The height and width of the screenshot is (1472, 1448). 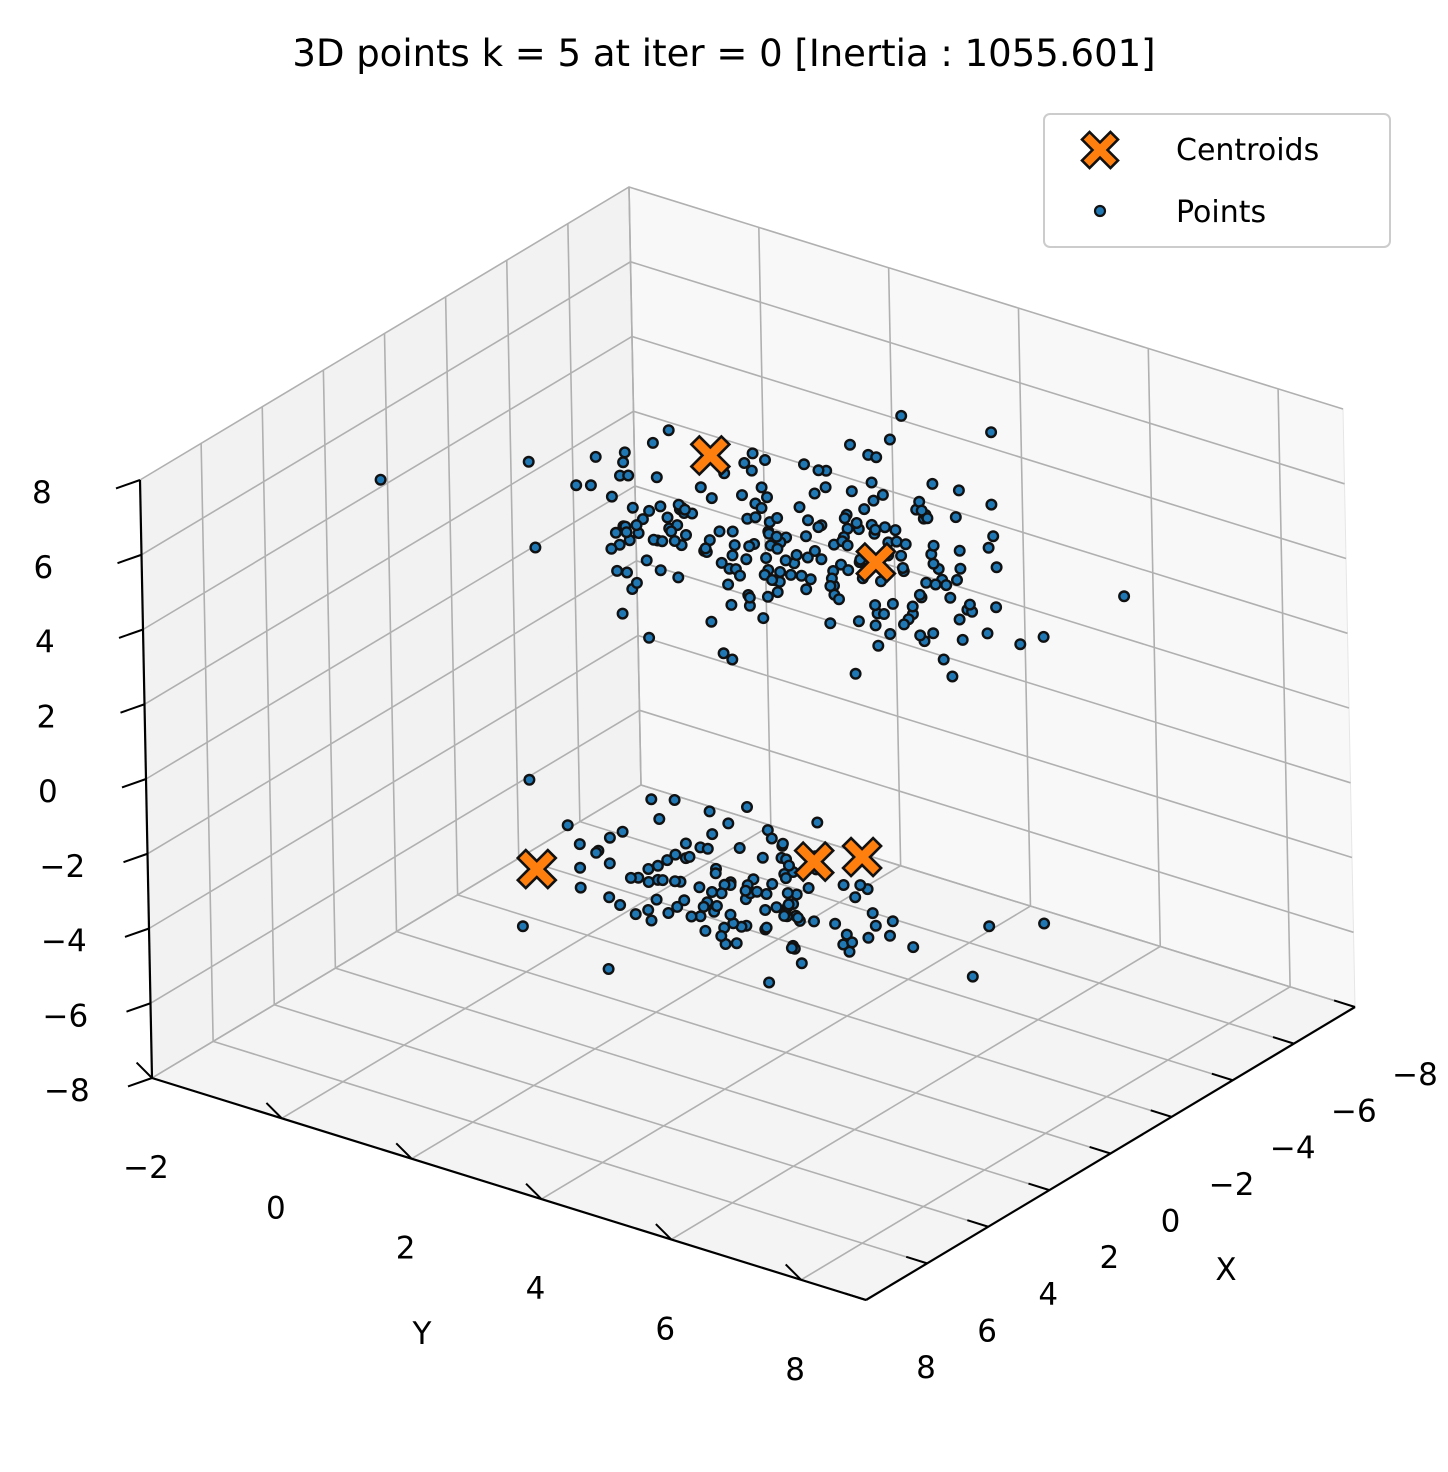 I want to click on z-axis-label: −6, so click(x=66, y=1016).